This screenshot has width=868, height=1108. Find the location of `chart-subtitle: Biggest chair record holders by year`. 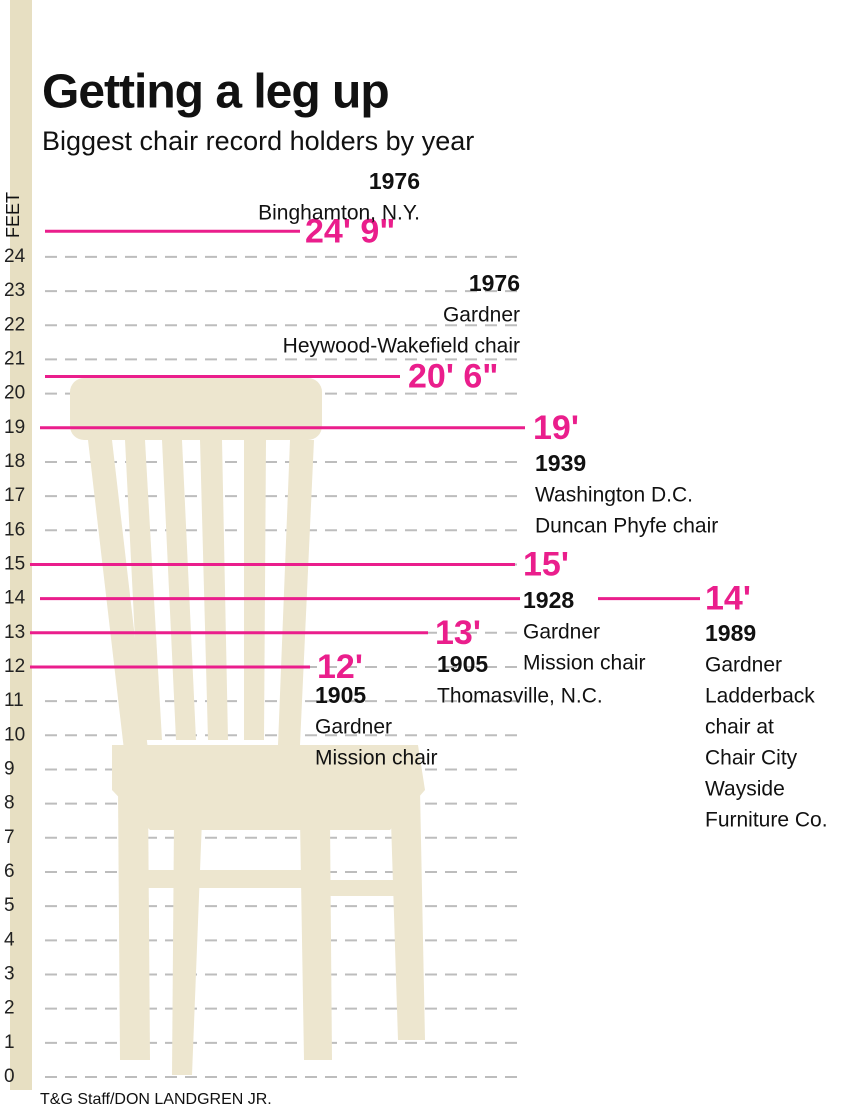

chart-subtitle: Biggest chair record holders by year is located at coordinates (258, 141).